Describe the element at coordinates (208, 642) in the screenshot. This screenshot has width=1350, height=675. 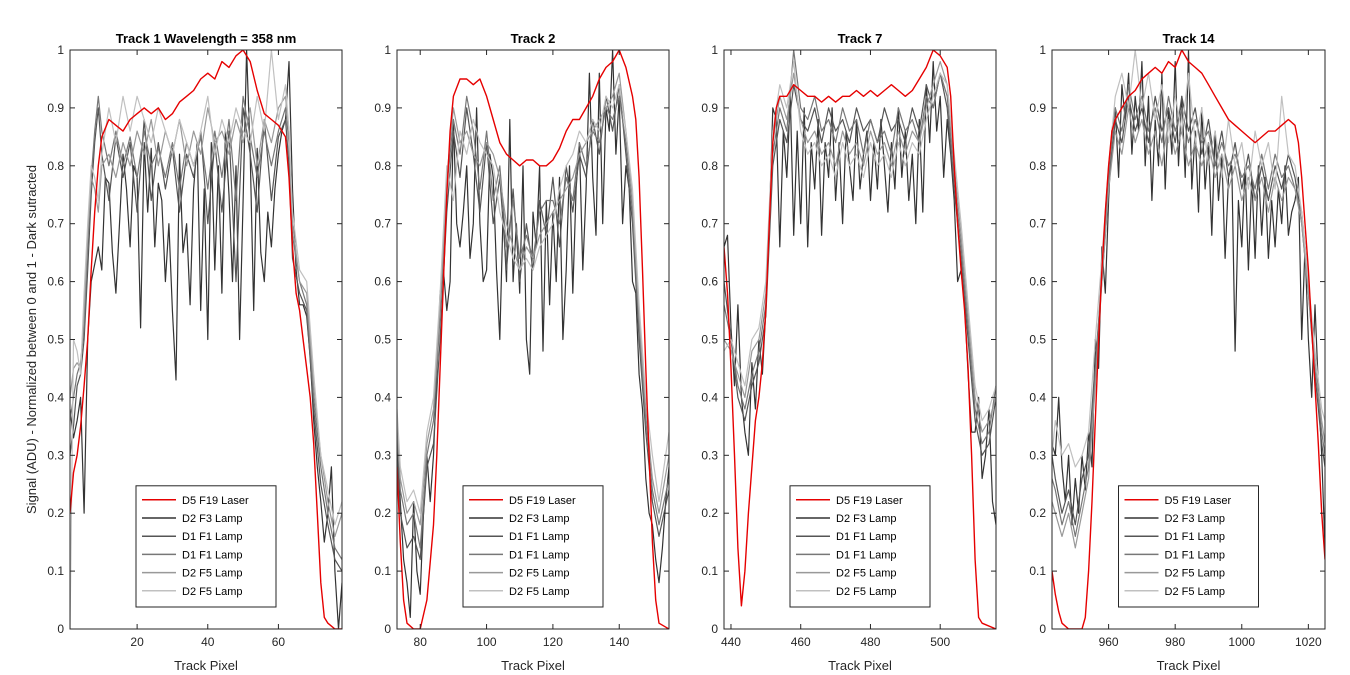
I see `x-tick-label: 40` at that location.